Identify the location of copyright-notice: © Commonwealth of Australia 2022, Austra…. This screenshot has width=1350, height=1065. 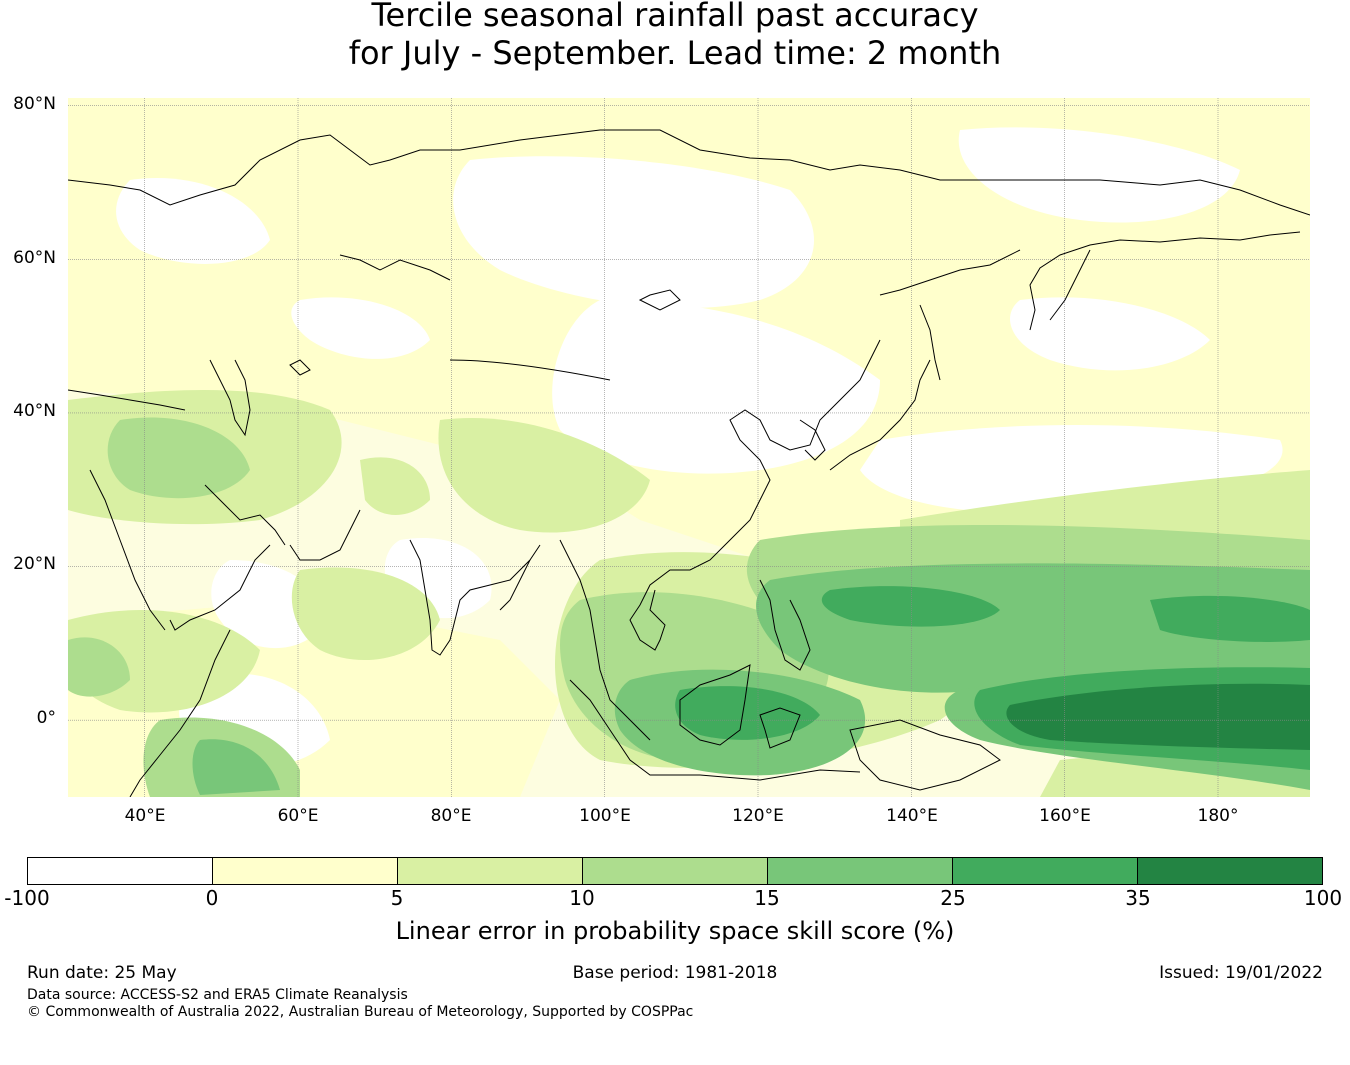
(360, 1012).